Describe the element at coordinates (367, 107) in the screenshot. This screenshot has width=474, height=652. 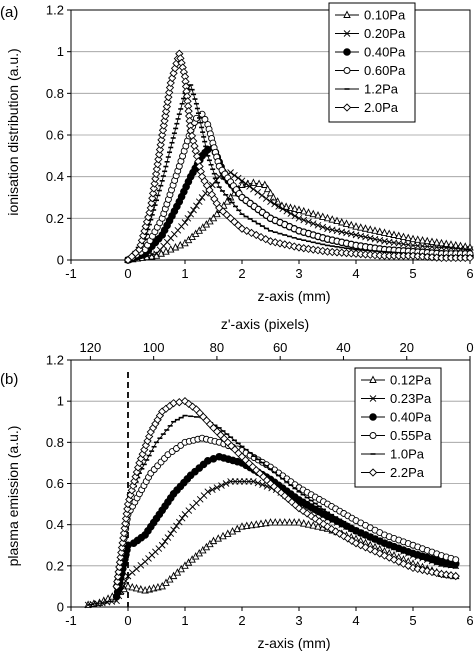
I see `legend-item-a-5: 2.0Pa` at that location.